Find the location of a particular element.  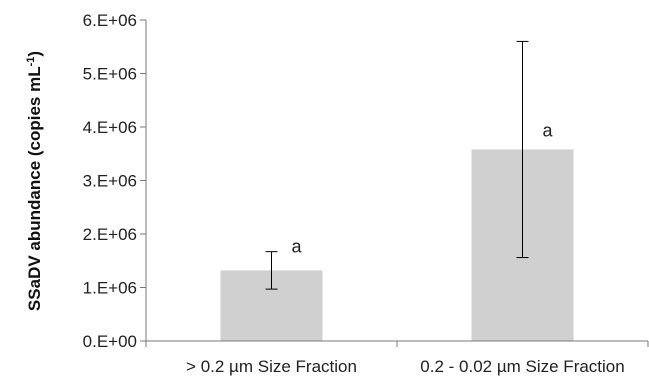

y-tick-label: 1.E+06 is located at coordinates (110, 288).